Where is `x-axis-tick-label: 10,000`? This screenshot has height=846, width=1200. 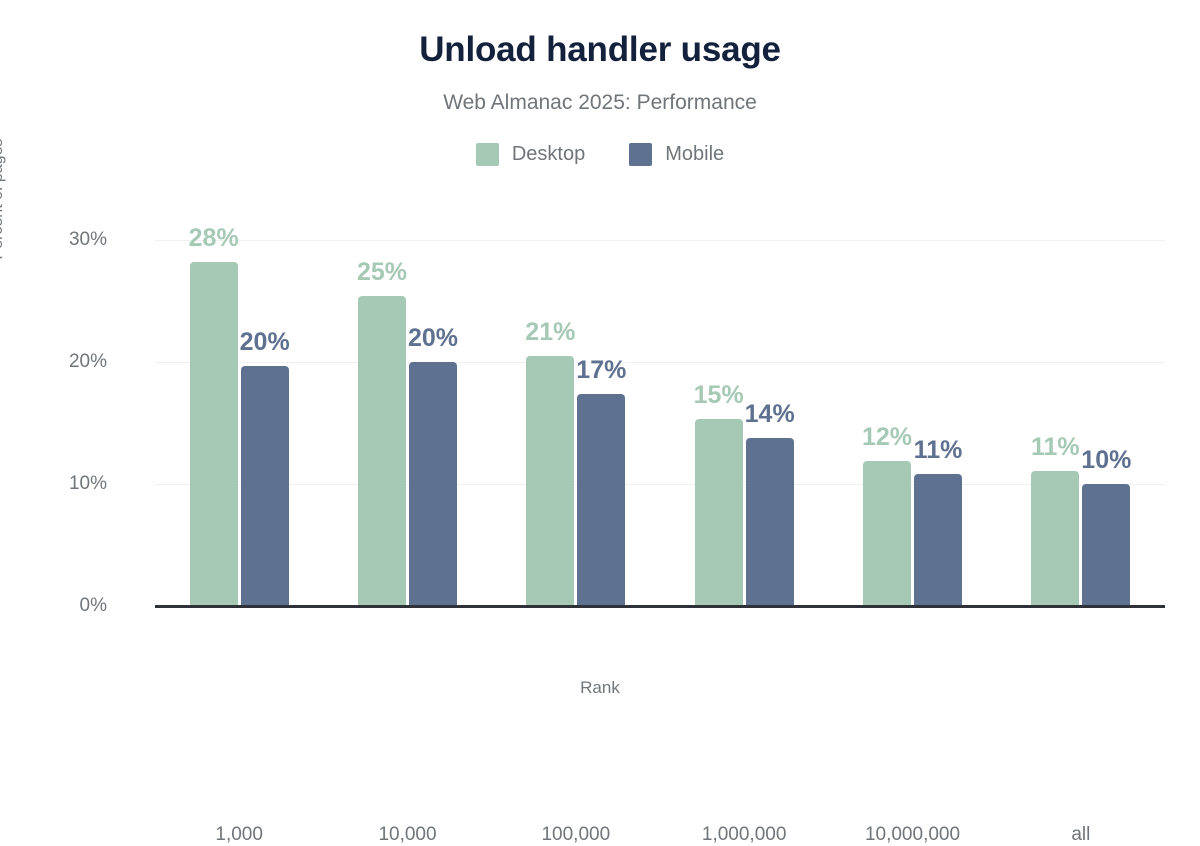 x-axis-tick-label: 10,000 is located at coordinates (407, 834).